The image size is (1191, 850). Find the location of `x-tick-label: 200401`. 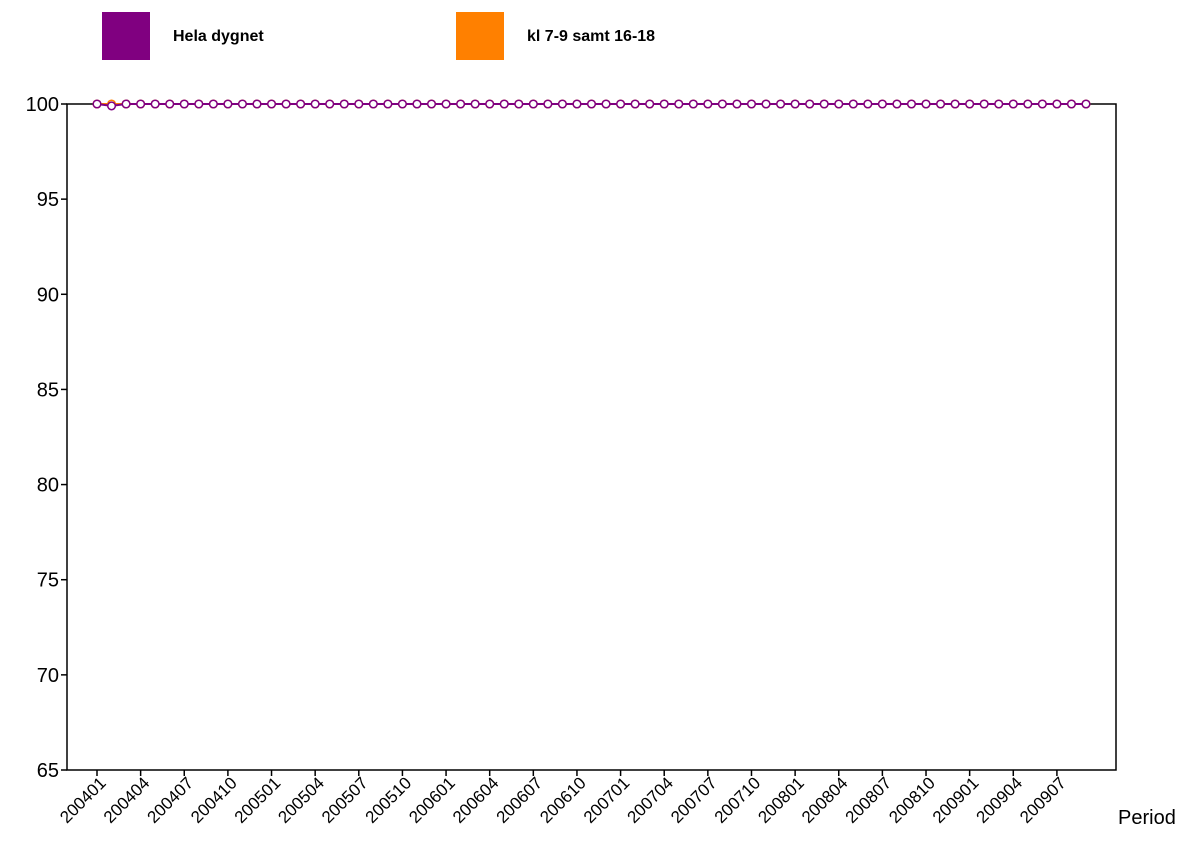

x-tick-label: 200401 is located at coordinates (83, 800).